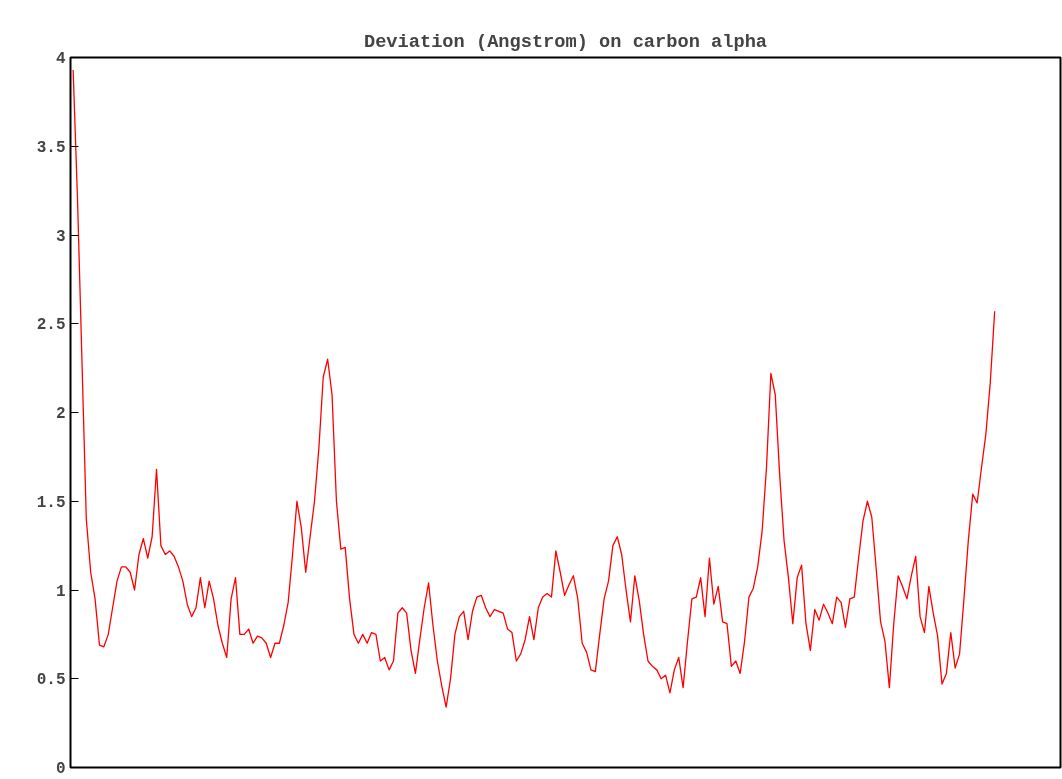  What do you see at coordinates (60, 236) in the screenshot?
I see `y-tick-label: 3` at bounding box center [60, 236].